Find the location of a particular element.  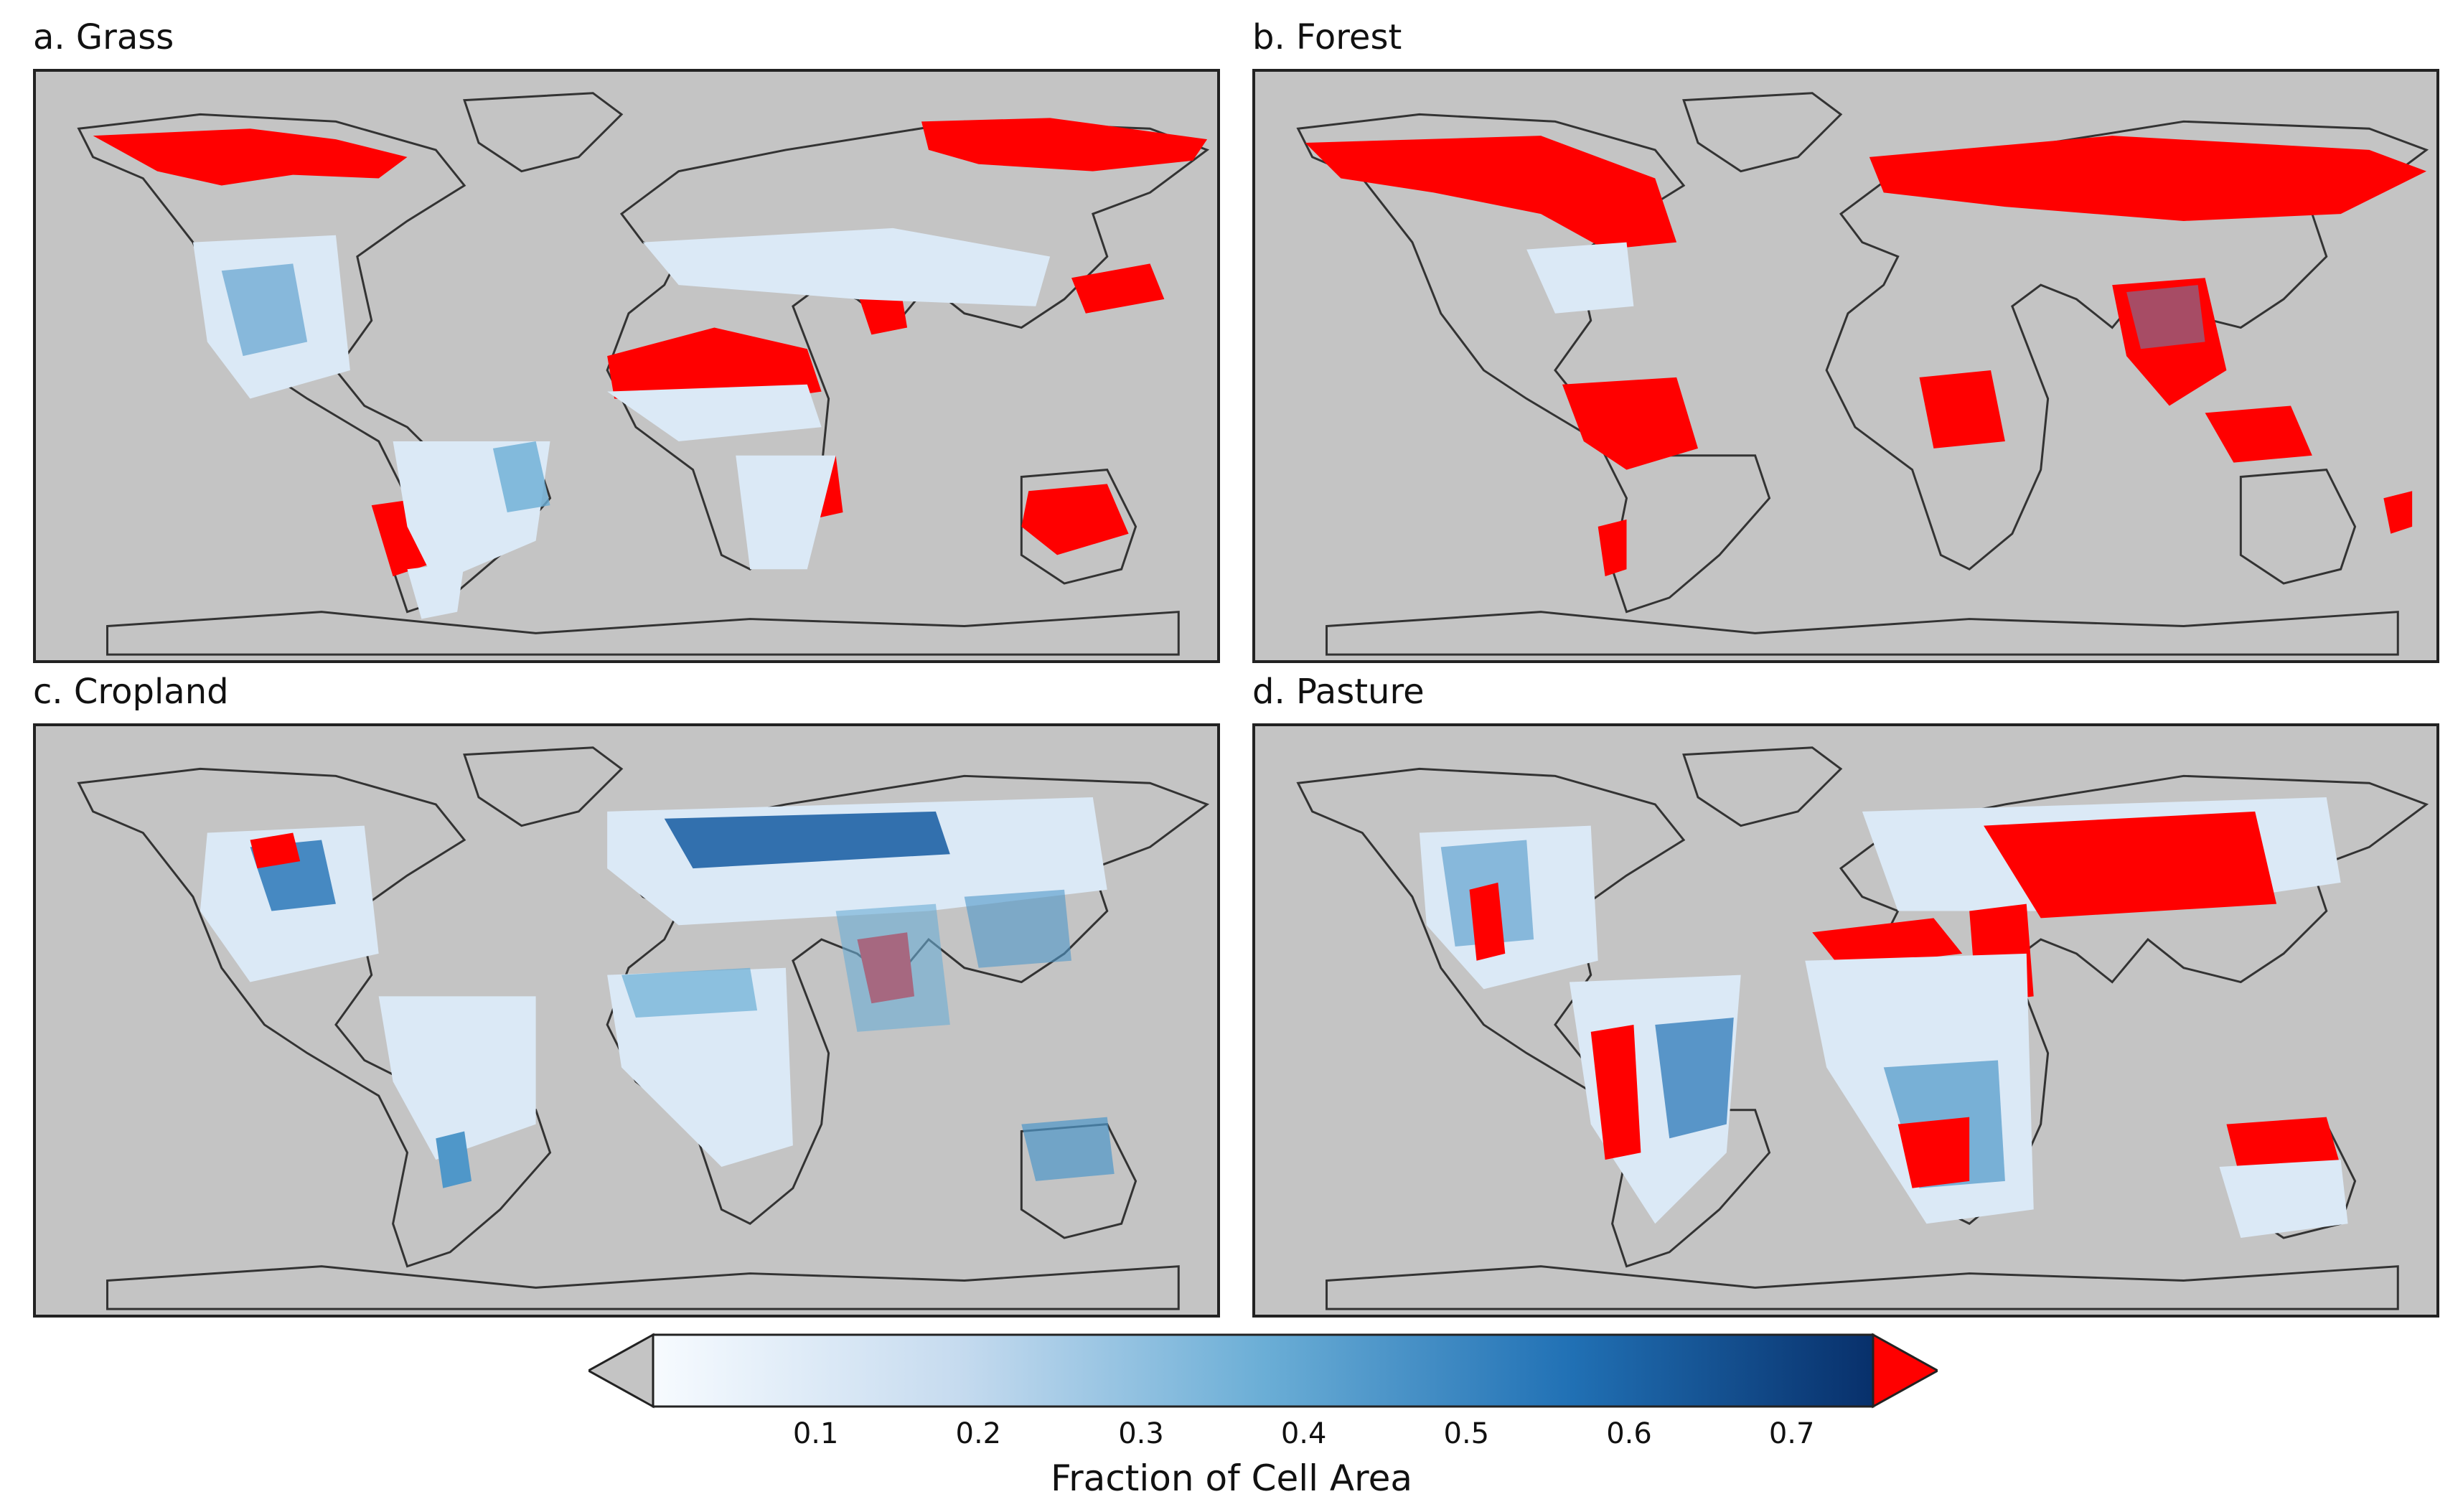

colorbar-tick-label: 0.7 is located at coordinates (1791, 1433).